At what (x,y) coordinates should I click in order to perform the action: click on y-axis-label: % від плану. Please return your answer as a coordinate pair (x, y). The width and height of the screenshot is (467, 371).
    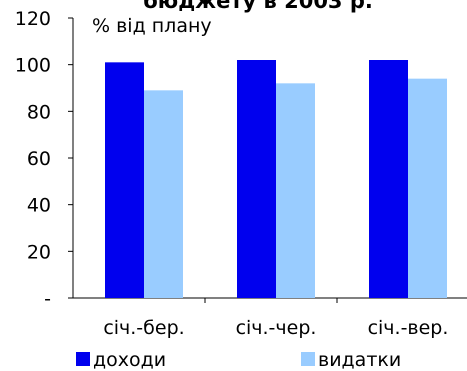
    Looking at the image, I should click on (152, 26).